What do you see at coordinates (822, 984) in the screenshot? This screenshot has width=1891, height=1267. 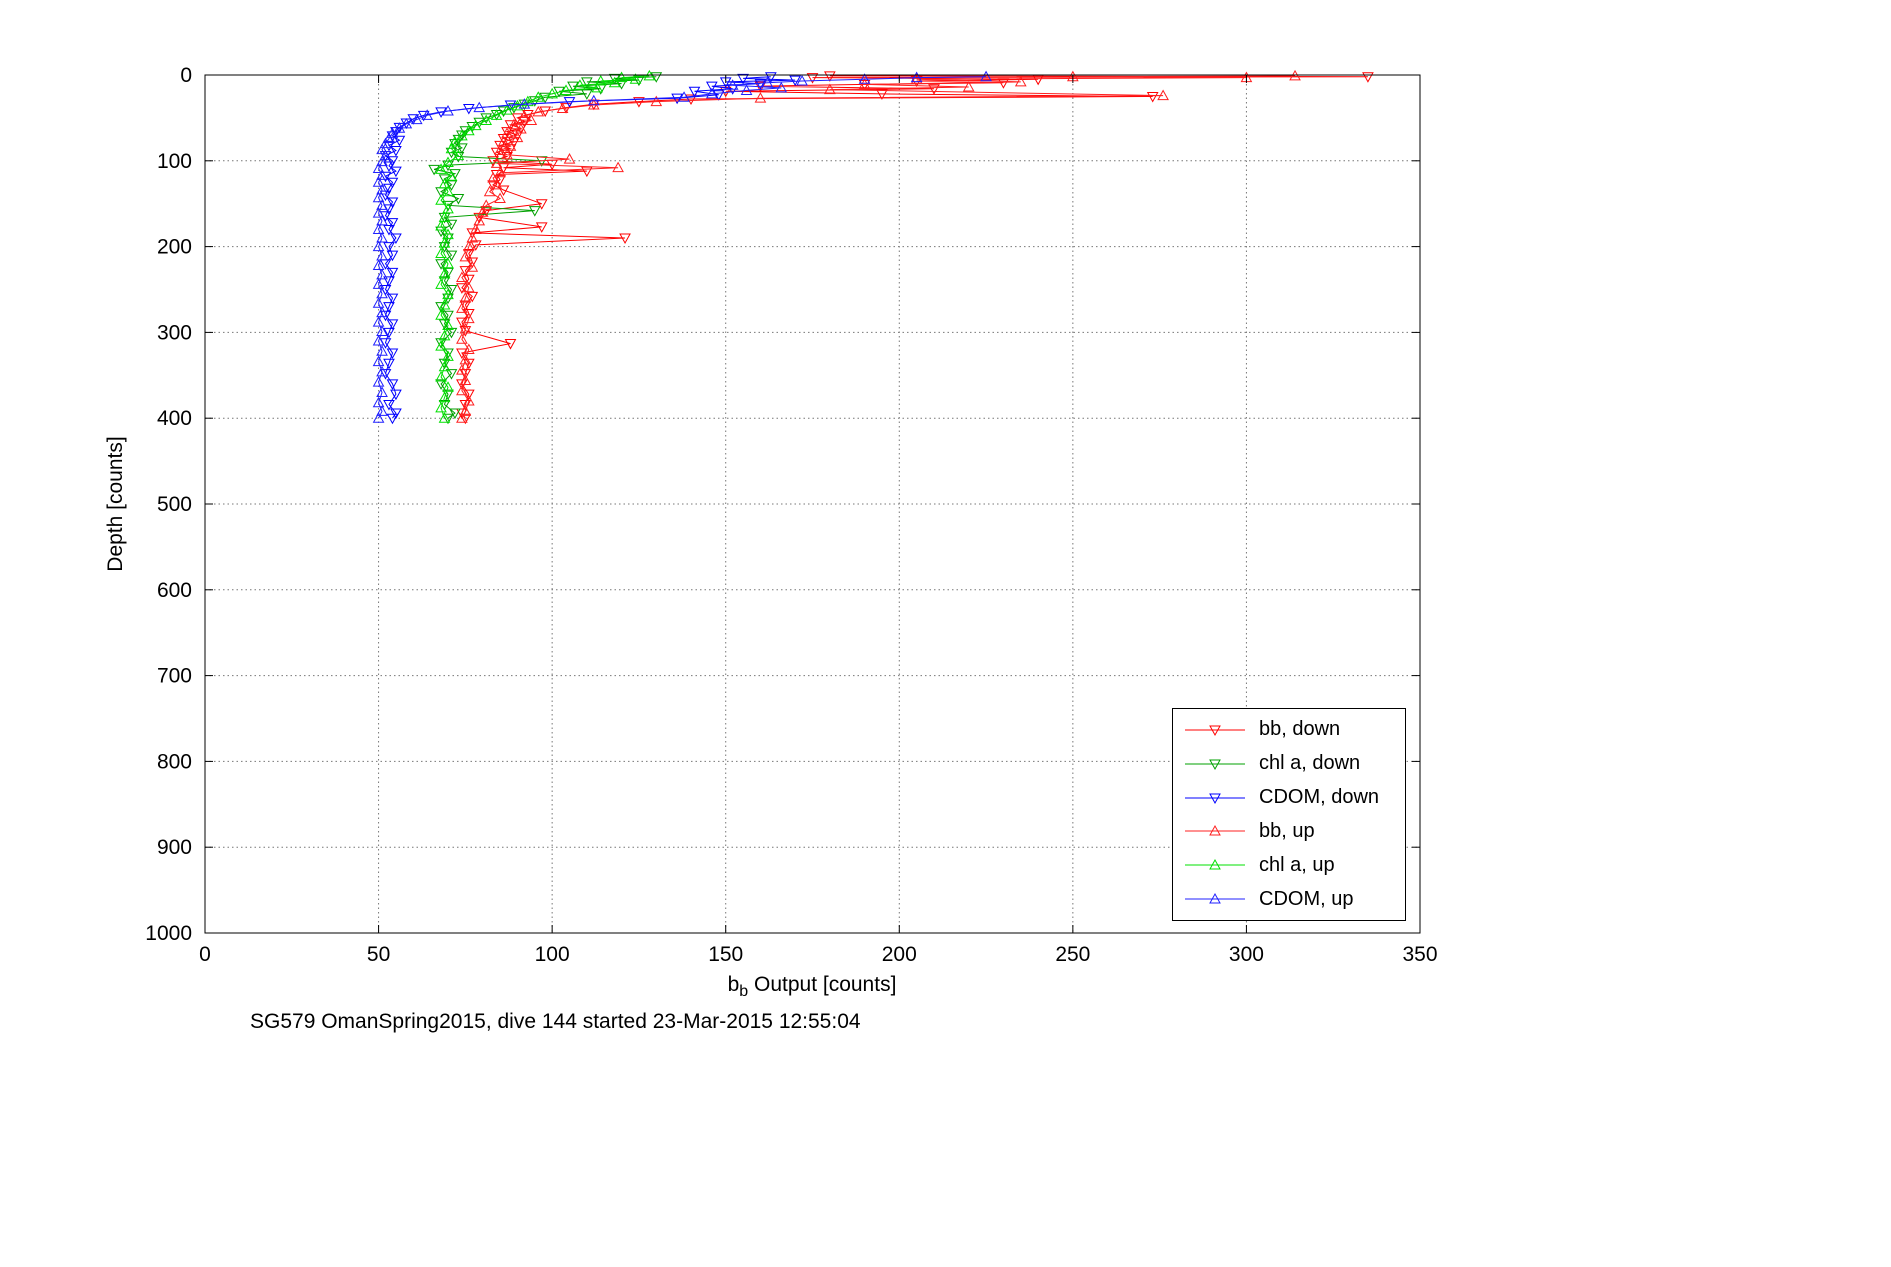 I see `x-axis-label-rest: Output [counts]` at bounding box center [822, 984].